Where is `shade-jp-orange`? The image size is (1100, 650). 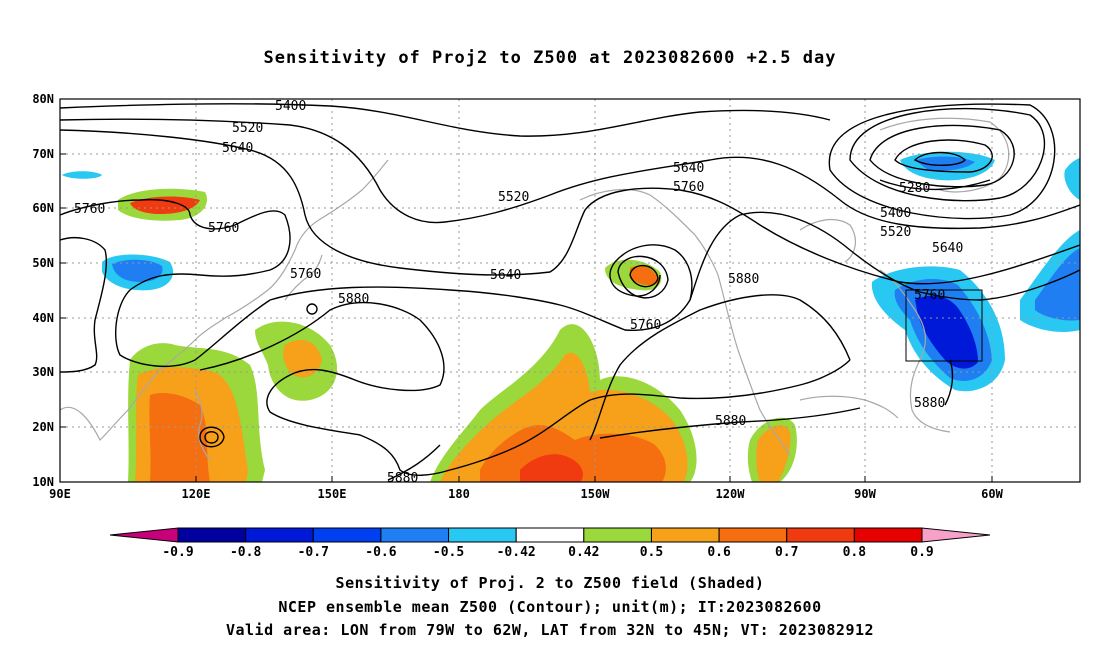
shade-jp-orange is located at coordinates (302, 359).